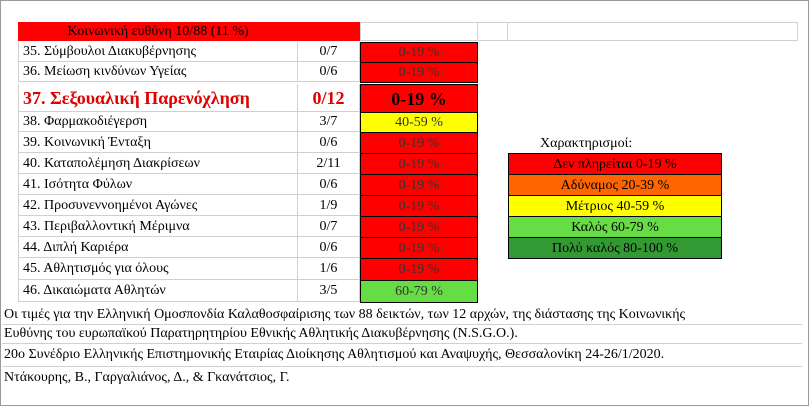  Describe the element at coordinates (158, 98) in the screenshot. I see `indicator-name: 37. Σεξουαλική Παρενόχληση` at that location.